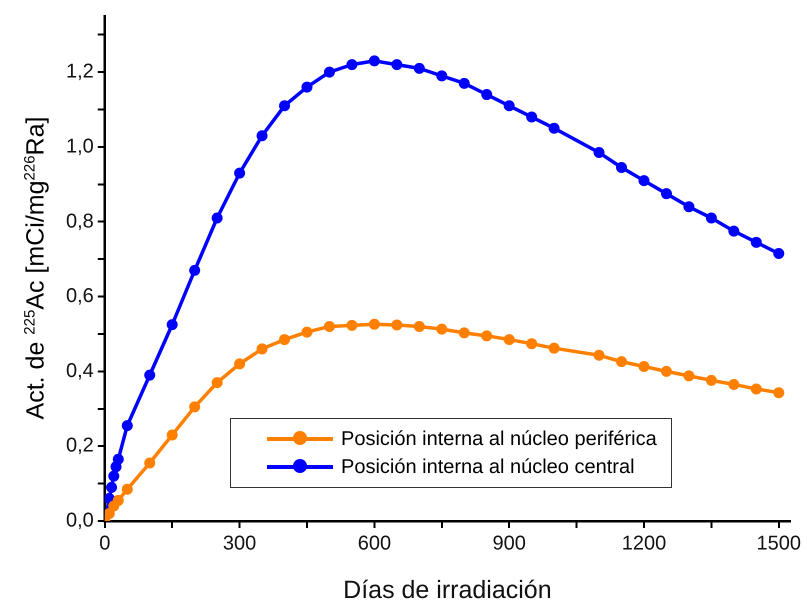 This screenshot has height=610, width=807. Describe the element at coordinates (447, 590) in the screenshot. I see `x-axis-title: Días de irradiación` at that location.